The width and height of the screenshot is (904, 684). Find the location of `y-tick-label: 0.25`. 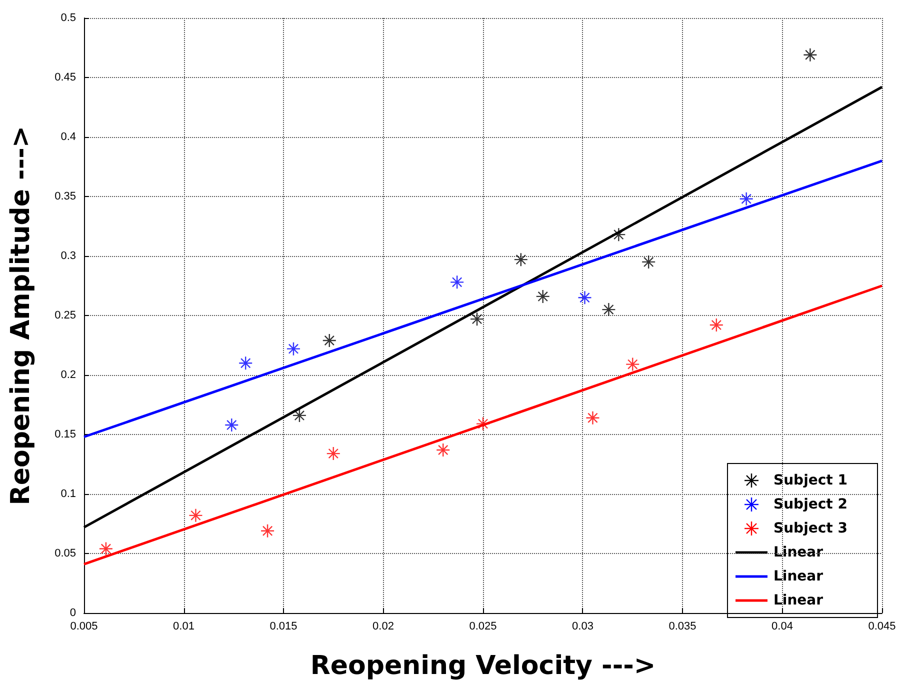

y-tick-label: 0.25 is located at coordinates (65, 316).